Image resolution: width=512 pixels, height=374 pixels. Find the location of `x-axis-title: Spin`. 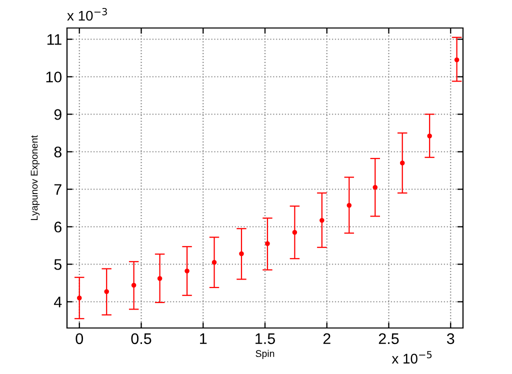

x-axis-title: Spin is located at coordinates (265, 354).